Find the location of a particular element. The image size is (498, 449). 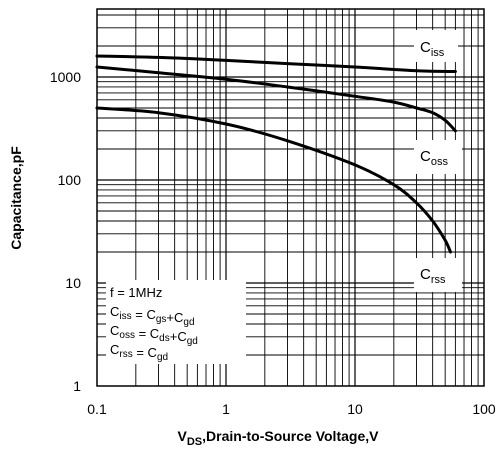

y-axis-label: Capacitance,pF is located at coordinates (16, 198).